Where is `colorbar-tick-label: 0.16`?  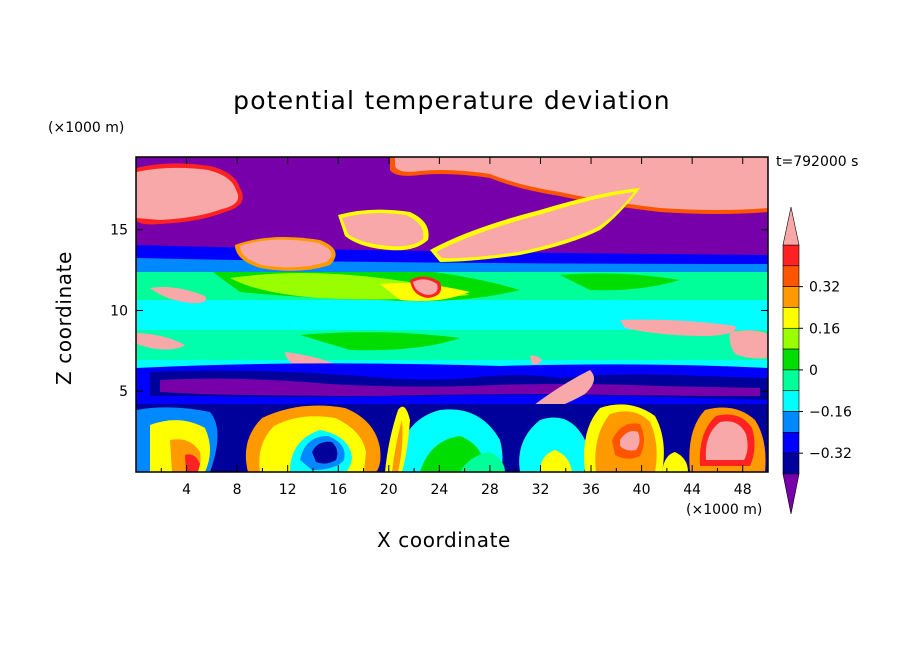
colorbar-tick-label: 0.16 is located at coordinates (824, 329).